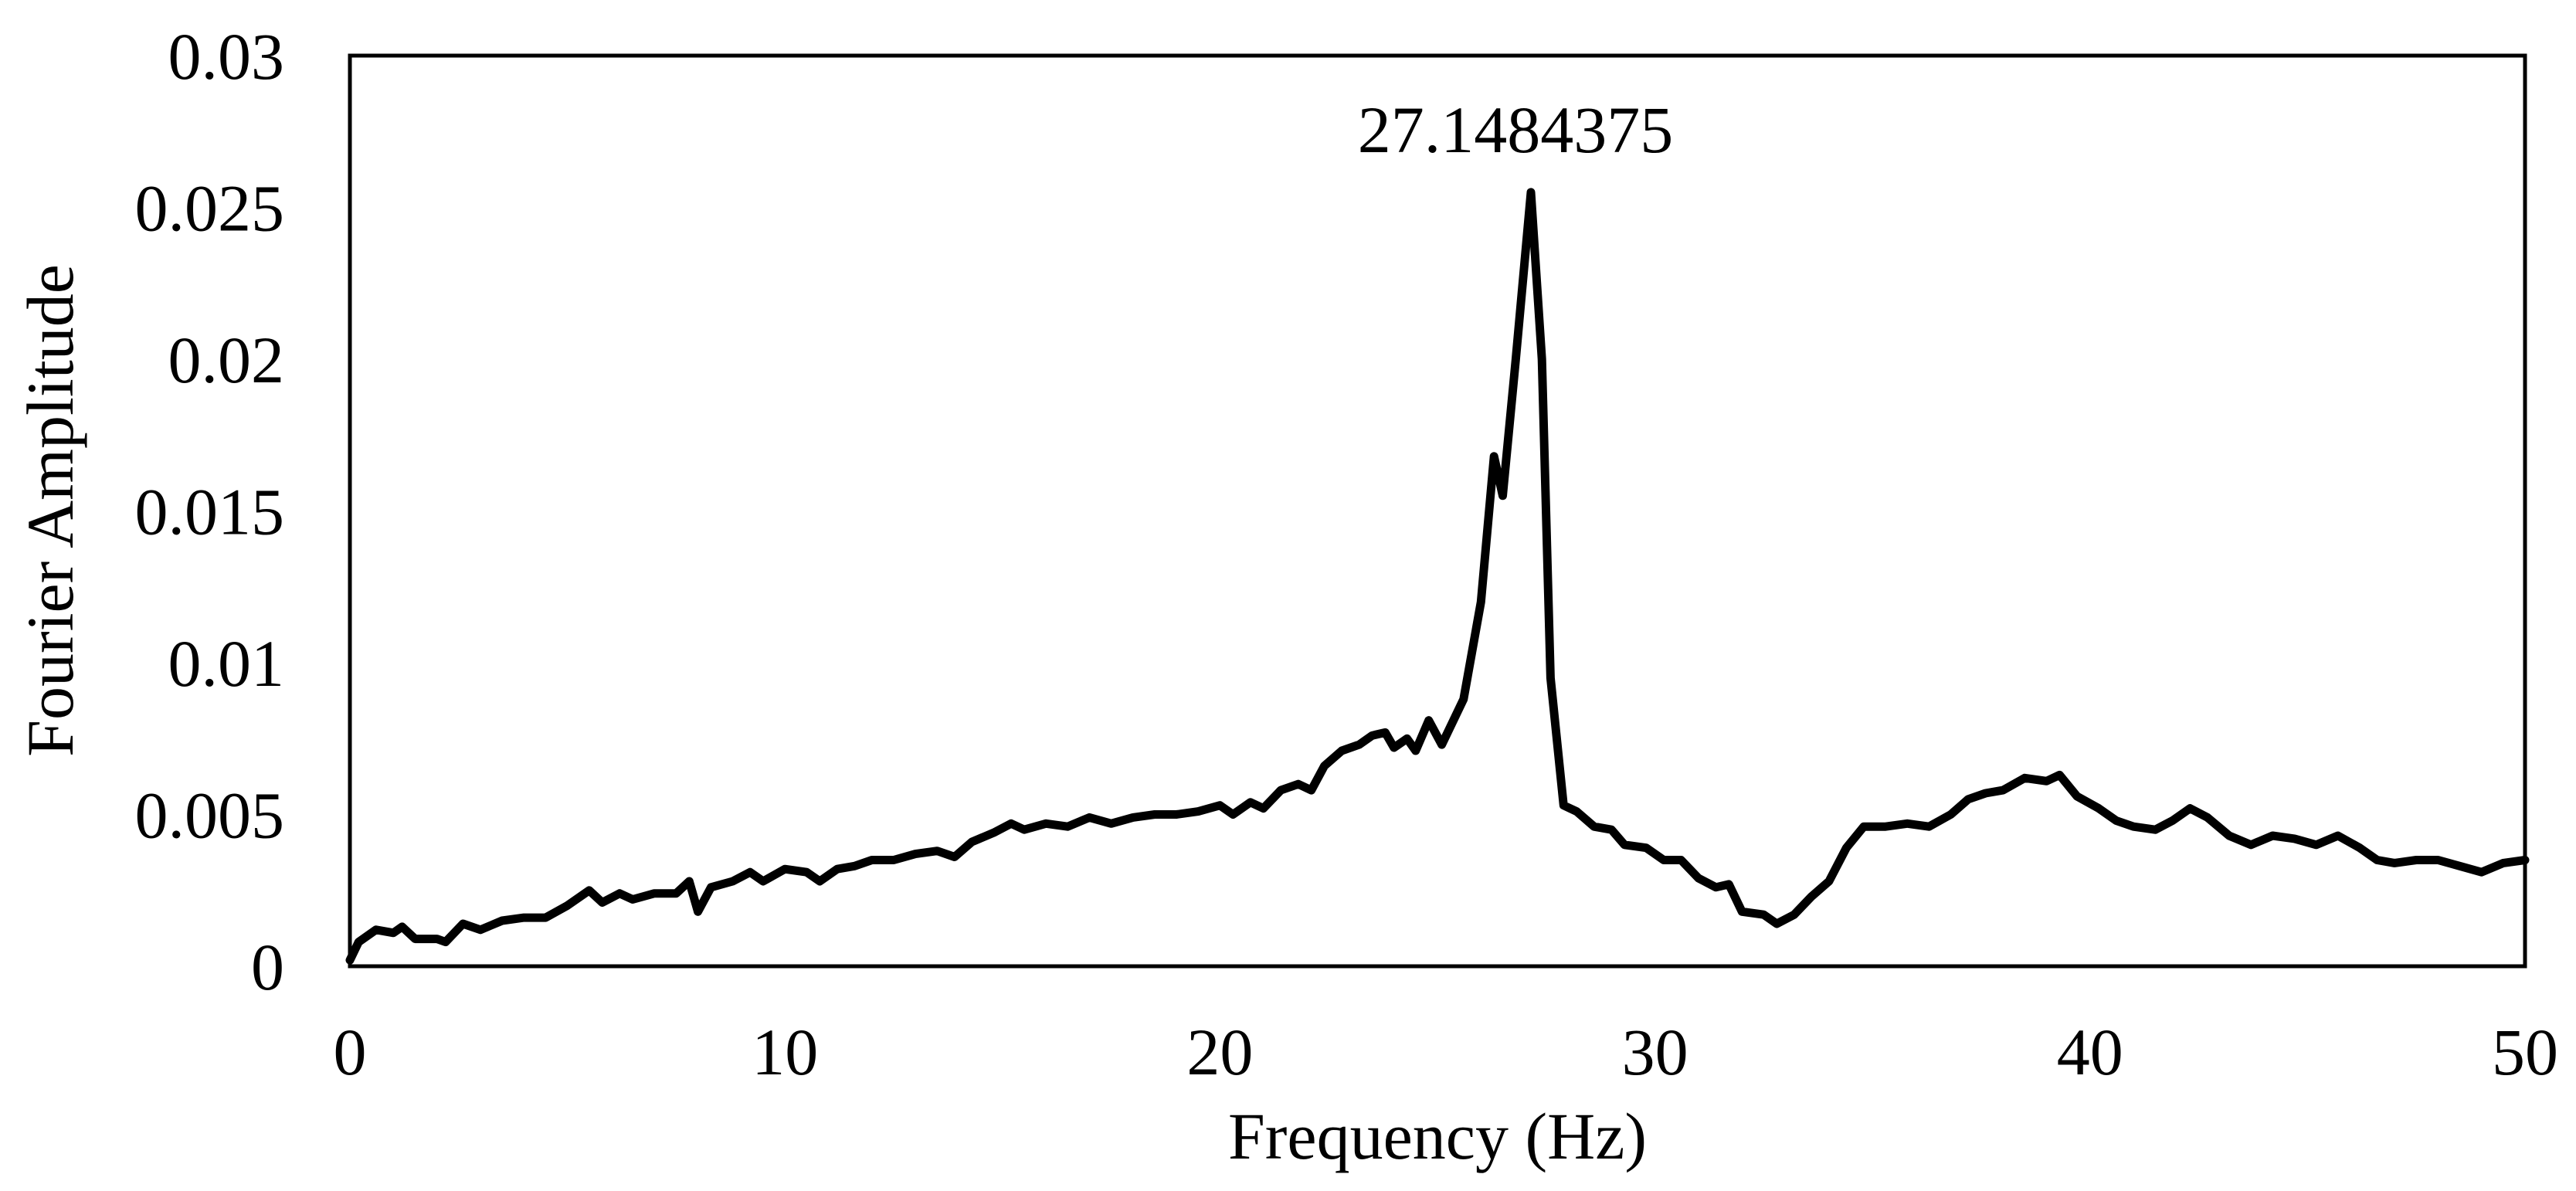  Describe the element at coordinates (785, 1052) in the screenshot. I see `x-tick-label: 10` at that location.